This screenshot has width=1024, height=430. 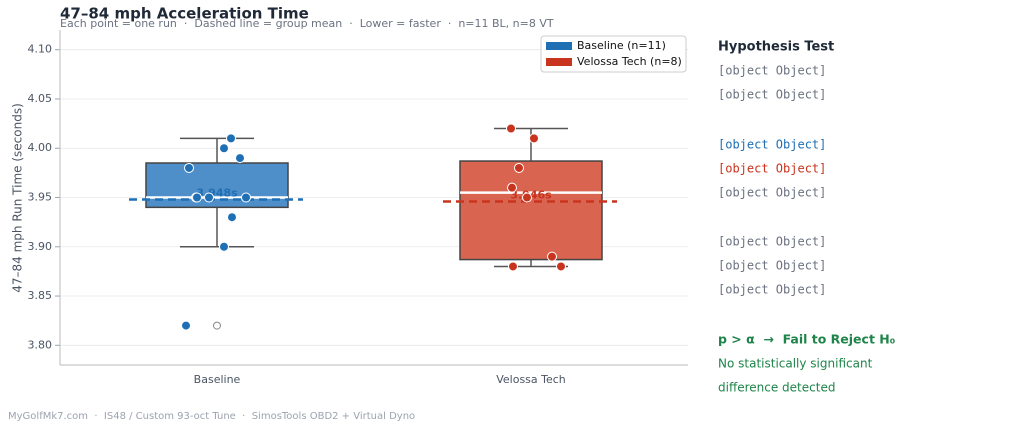 I want to click on y-tick-label: 4.05, so click(x=40, y=98).